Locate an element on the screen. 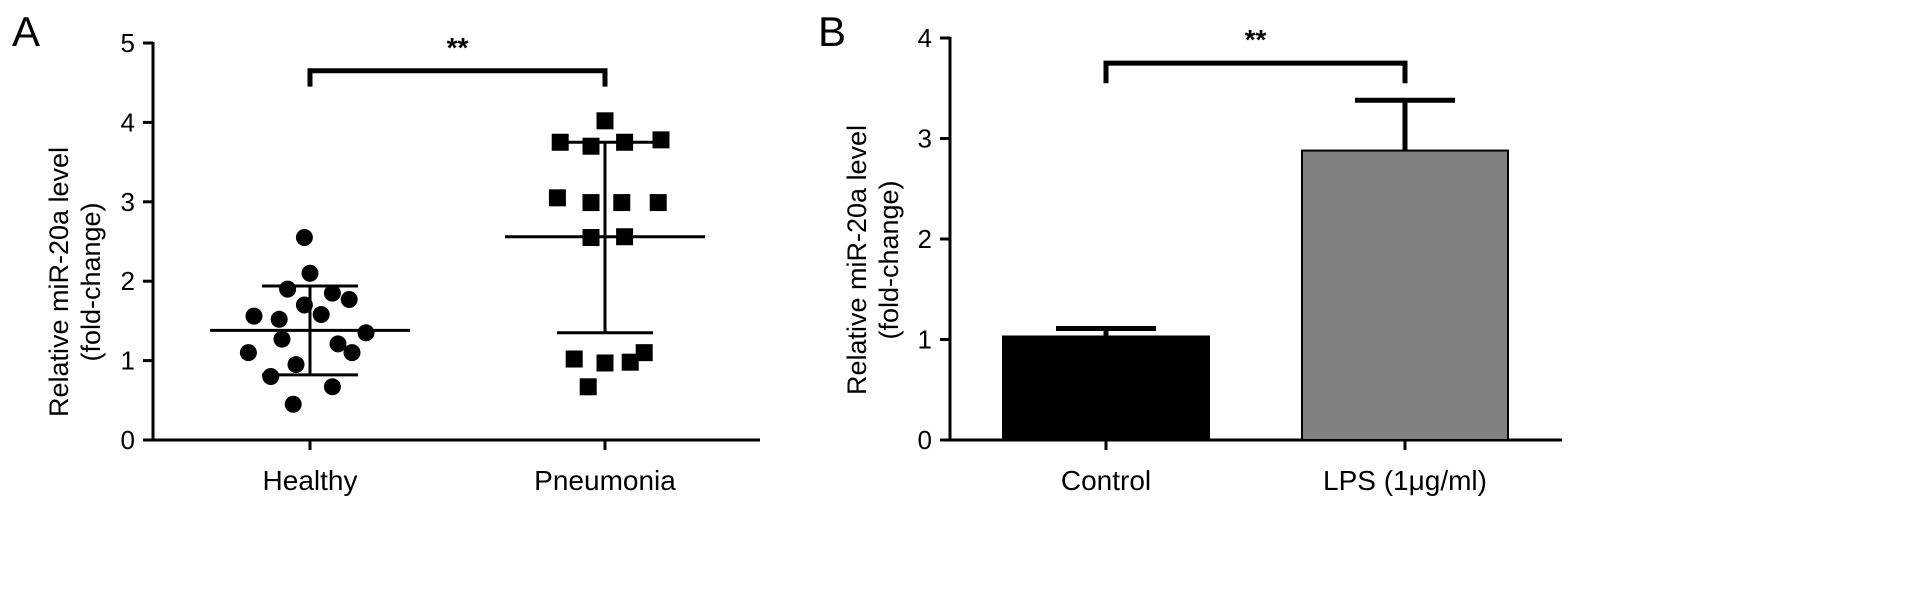 The height and width of the screenshot is (611, 1913). panel-a-annotations: ** is located at coordinates (457, 59).